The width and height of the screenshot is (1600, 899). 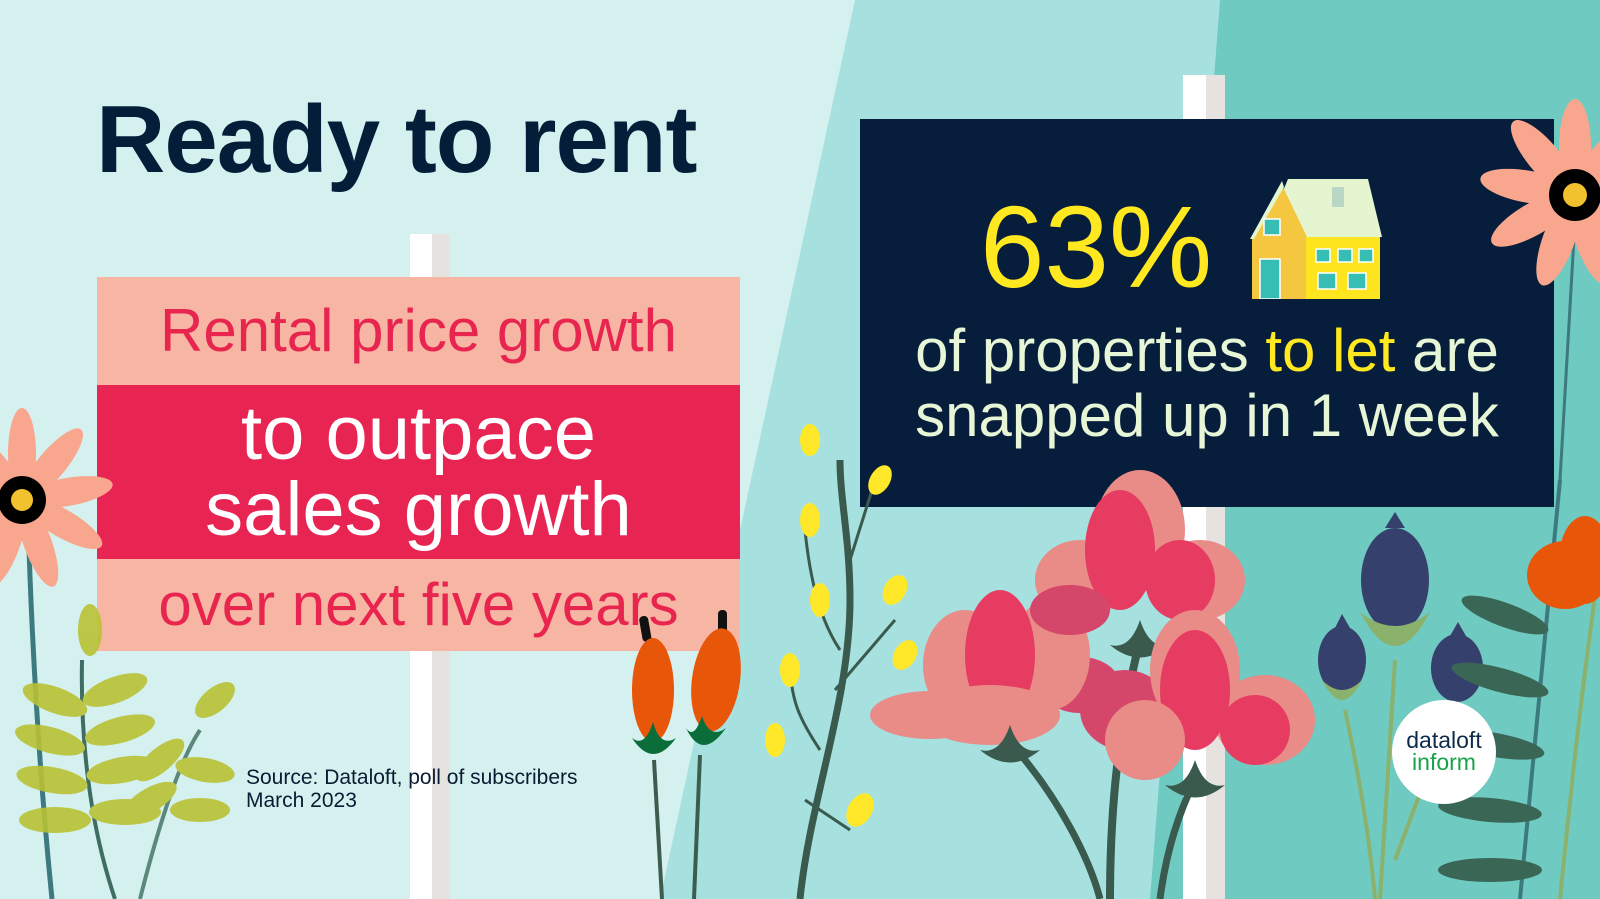 What do you see at coordinates (1207, 415) in the screenshot?
I see `stat-desc-line2: snapped up in 1 week` at bounding box center [1207, 415].